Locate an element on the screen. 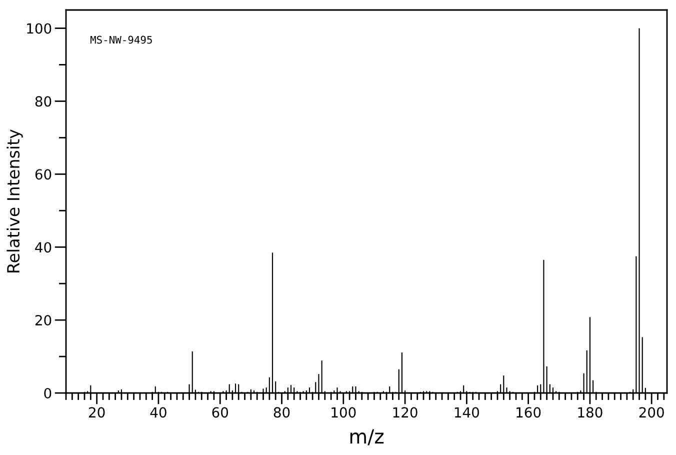 This screenshot has height=455, width=676. x-tick-label: 20 is located at coordinates (97, 412).